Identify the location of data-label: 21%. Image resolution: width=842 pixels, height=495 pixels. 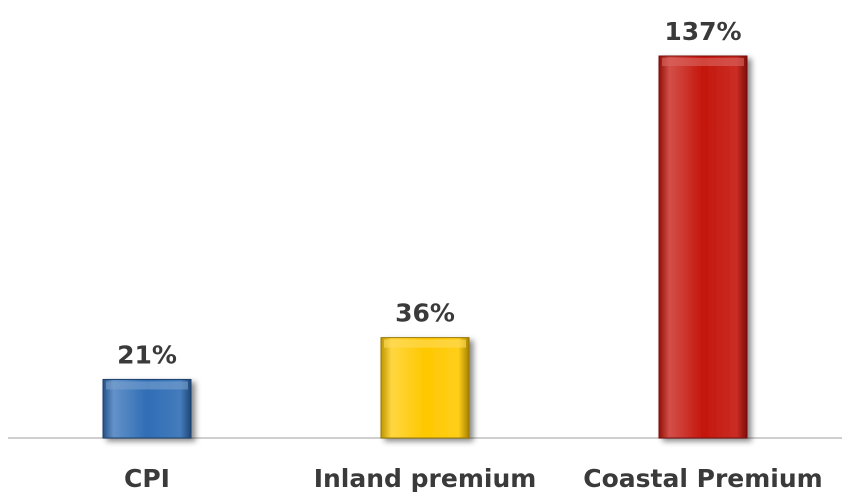
(147, 354).